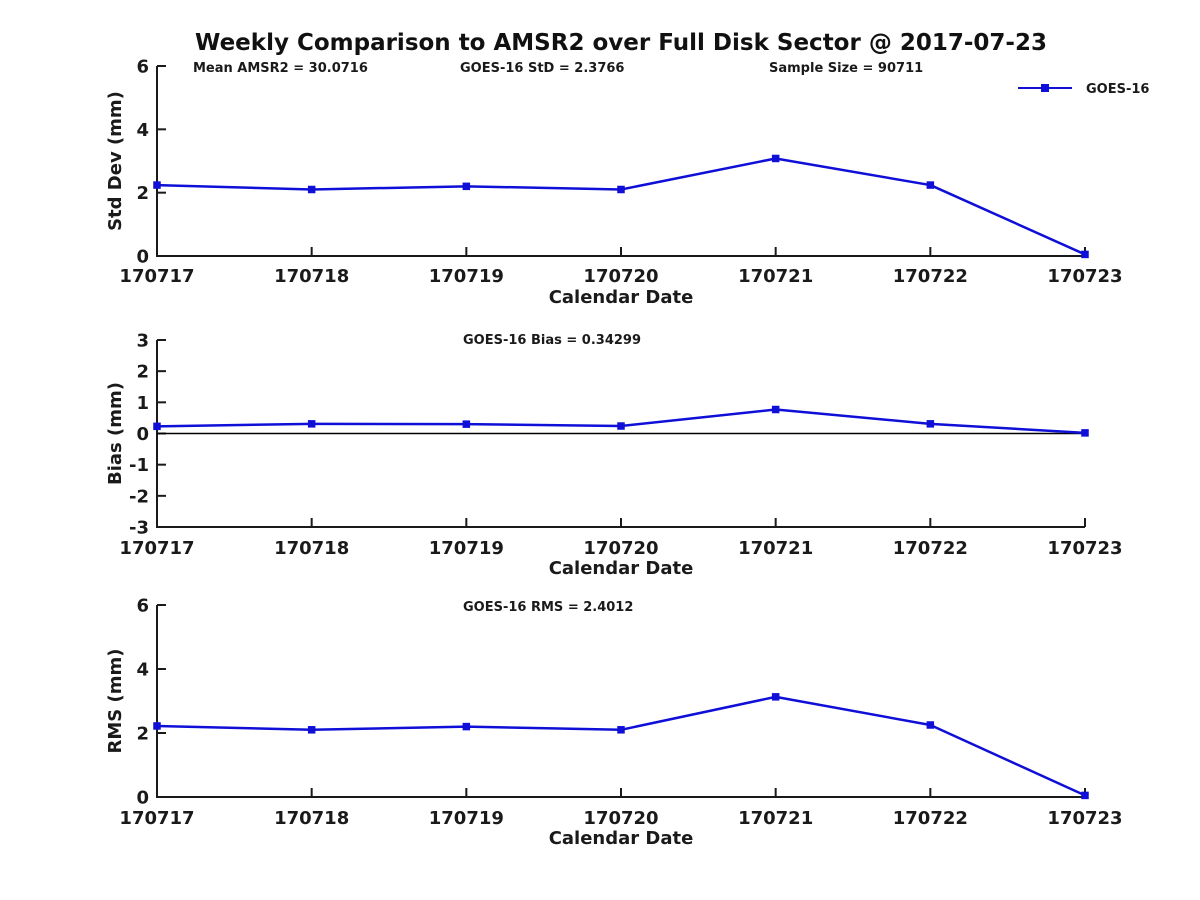 The width and height of the screenshot is (1200, 900). What do you see at coordinates (142, 403) in the screenshot?
I see `y-tick-label: 1` at bounding box center [142, 403].